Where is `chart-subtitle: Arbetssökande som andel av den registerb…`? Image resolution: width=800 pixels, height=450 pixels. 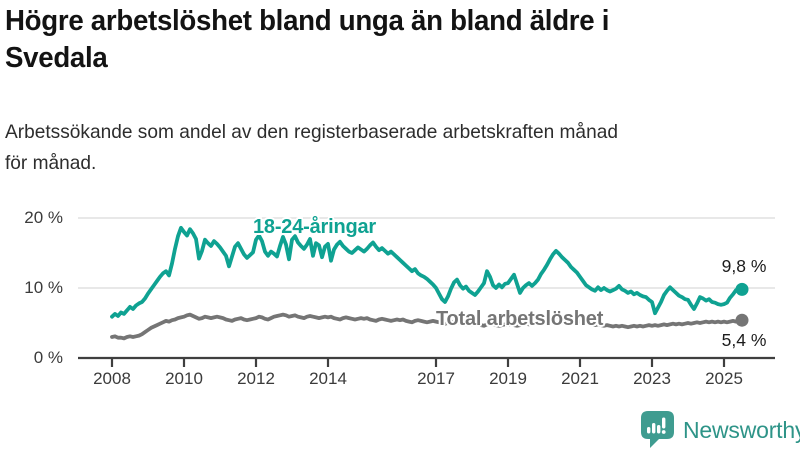 chart-subtitle: Arbetssökande som andel av den registerb… is located at coordinates (311, 147).